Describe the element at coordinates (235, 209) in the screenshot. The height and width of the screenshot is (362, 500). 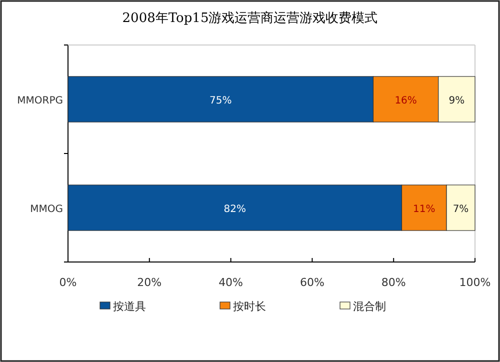
I see `data-label: 82%` at that location.